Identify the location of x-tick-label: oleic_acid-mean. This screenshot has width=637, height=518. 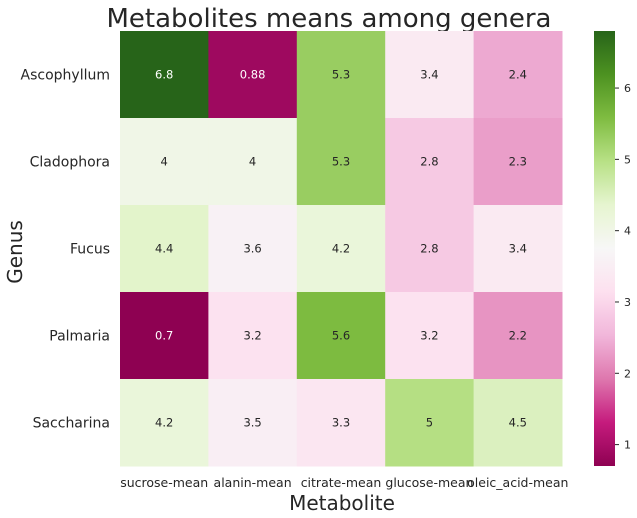
(517, 482).